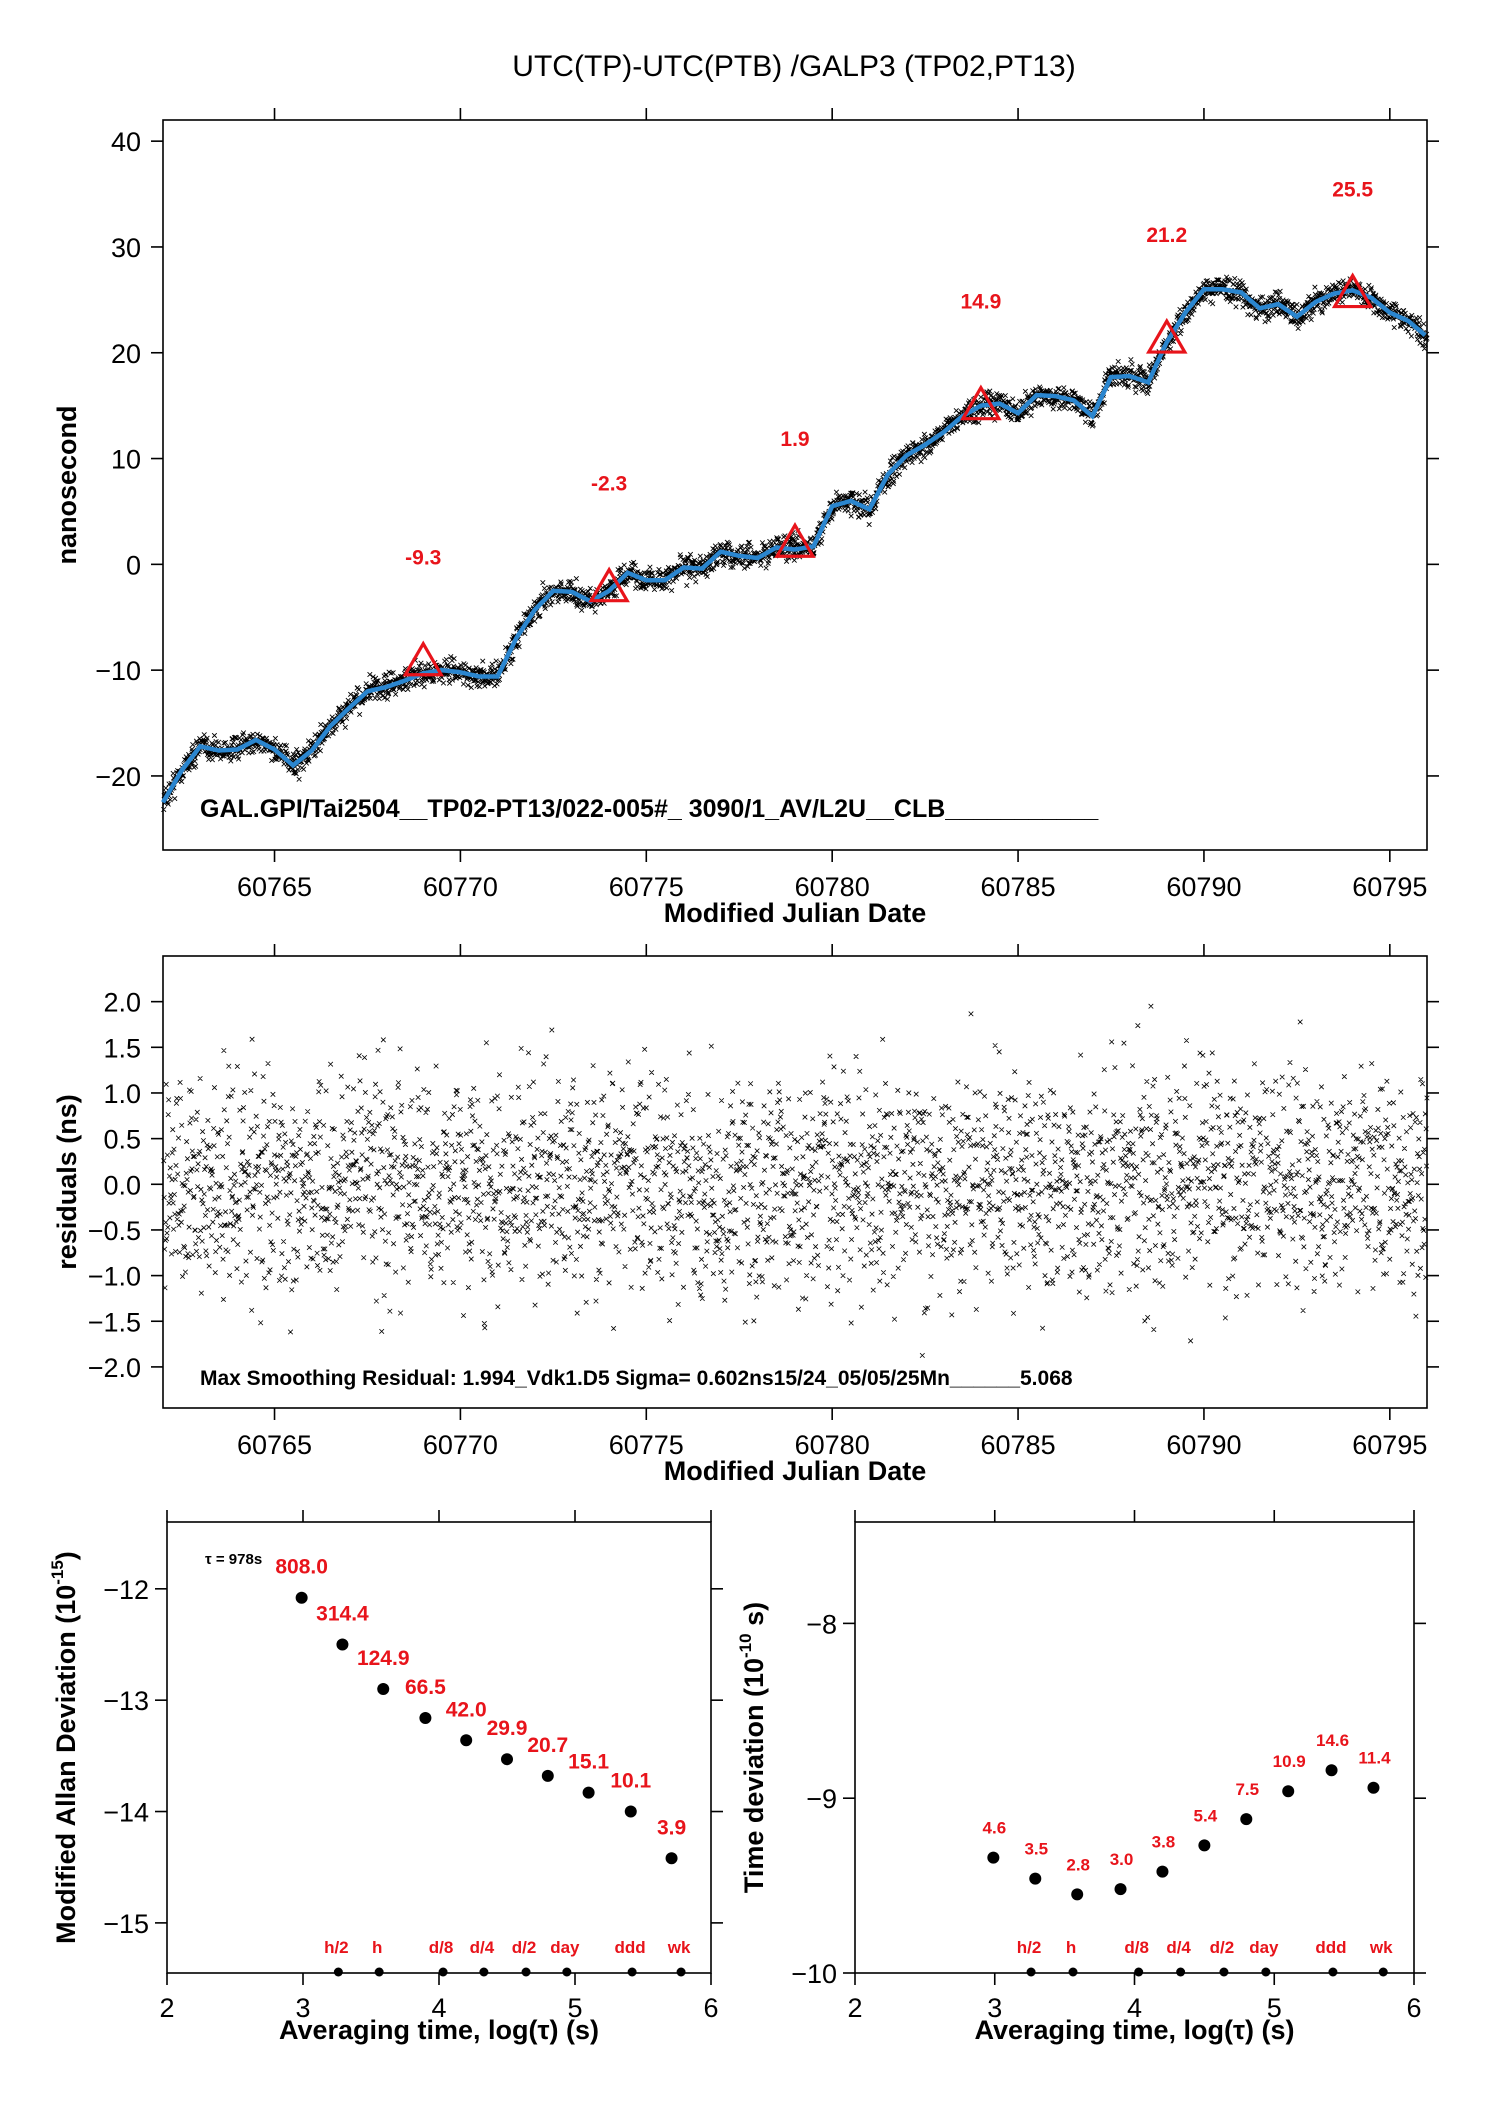 The image size is (1488, 2105). Describe the element at coordinates (66, 1608) in the screenshot. I see `mdev-y-axis-label-open: (10` at that location.